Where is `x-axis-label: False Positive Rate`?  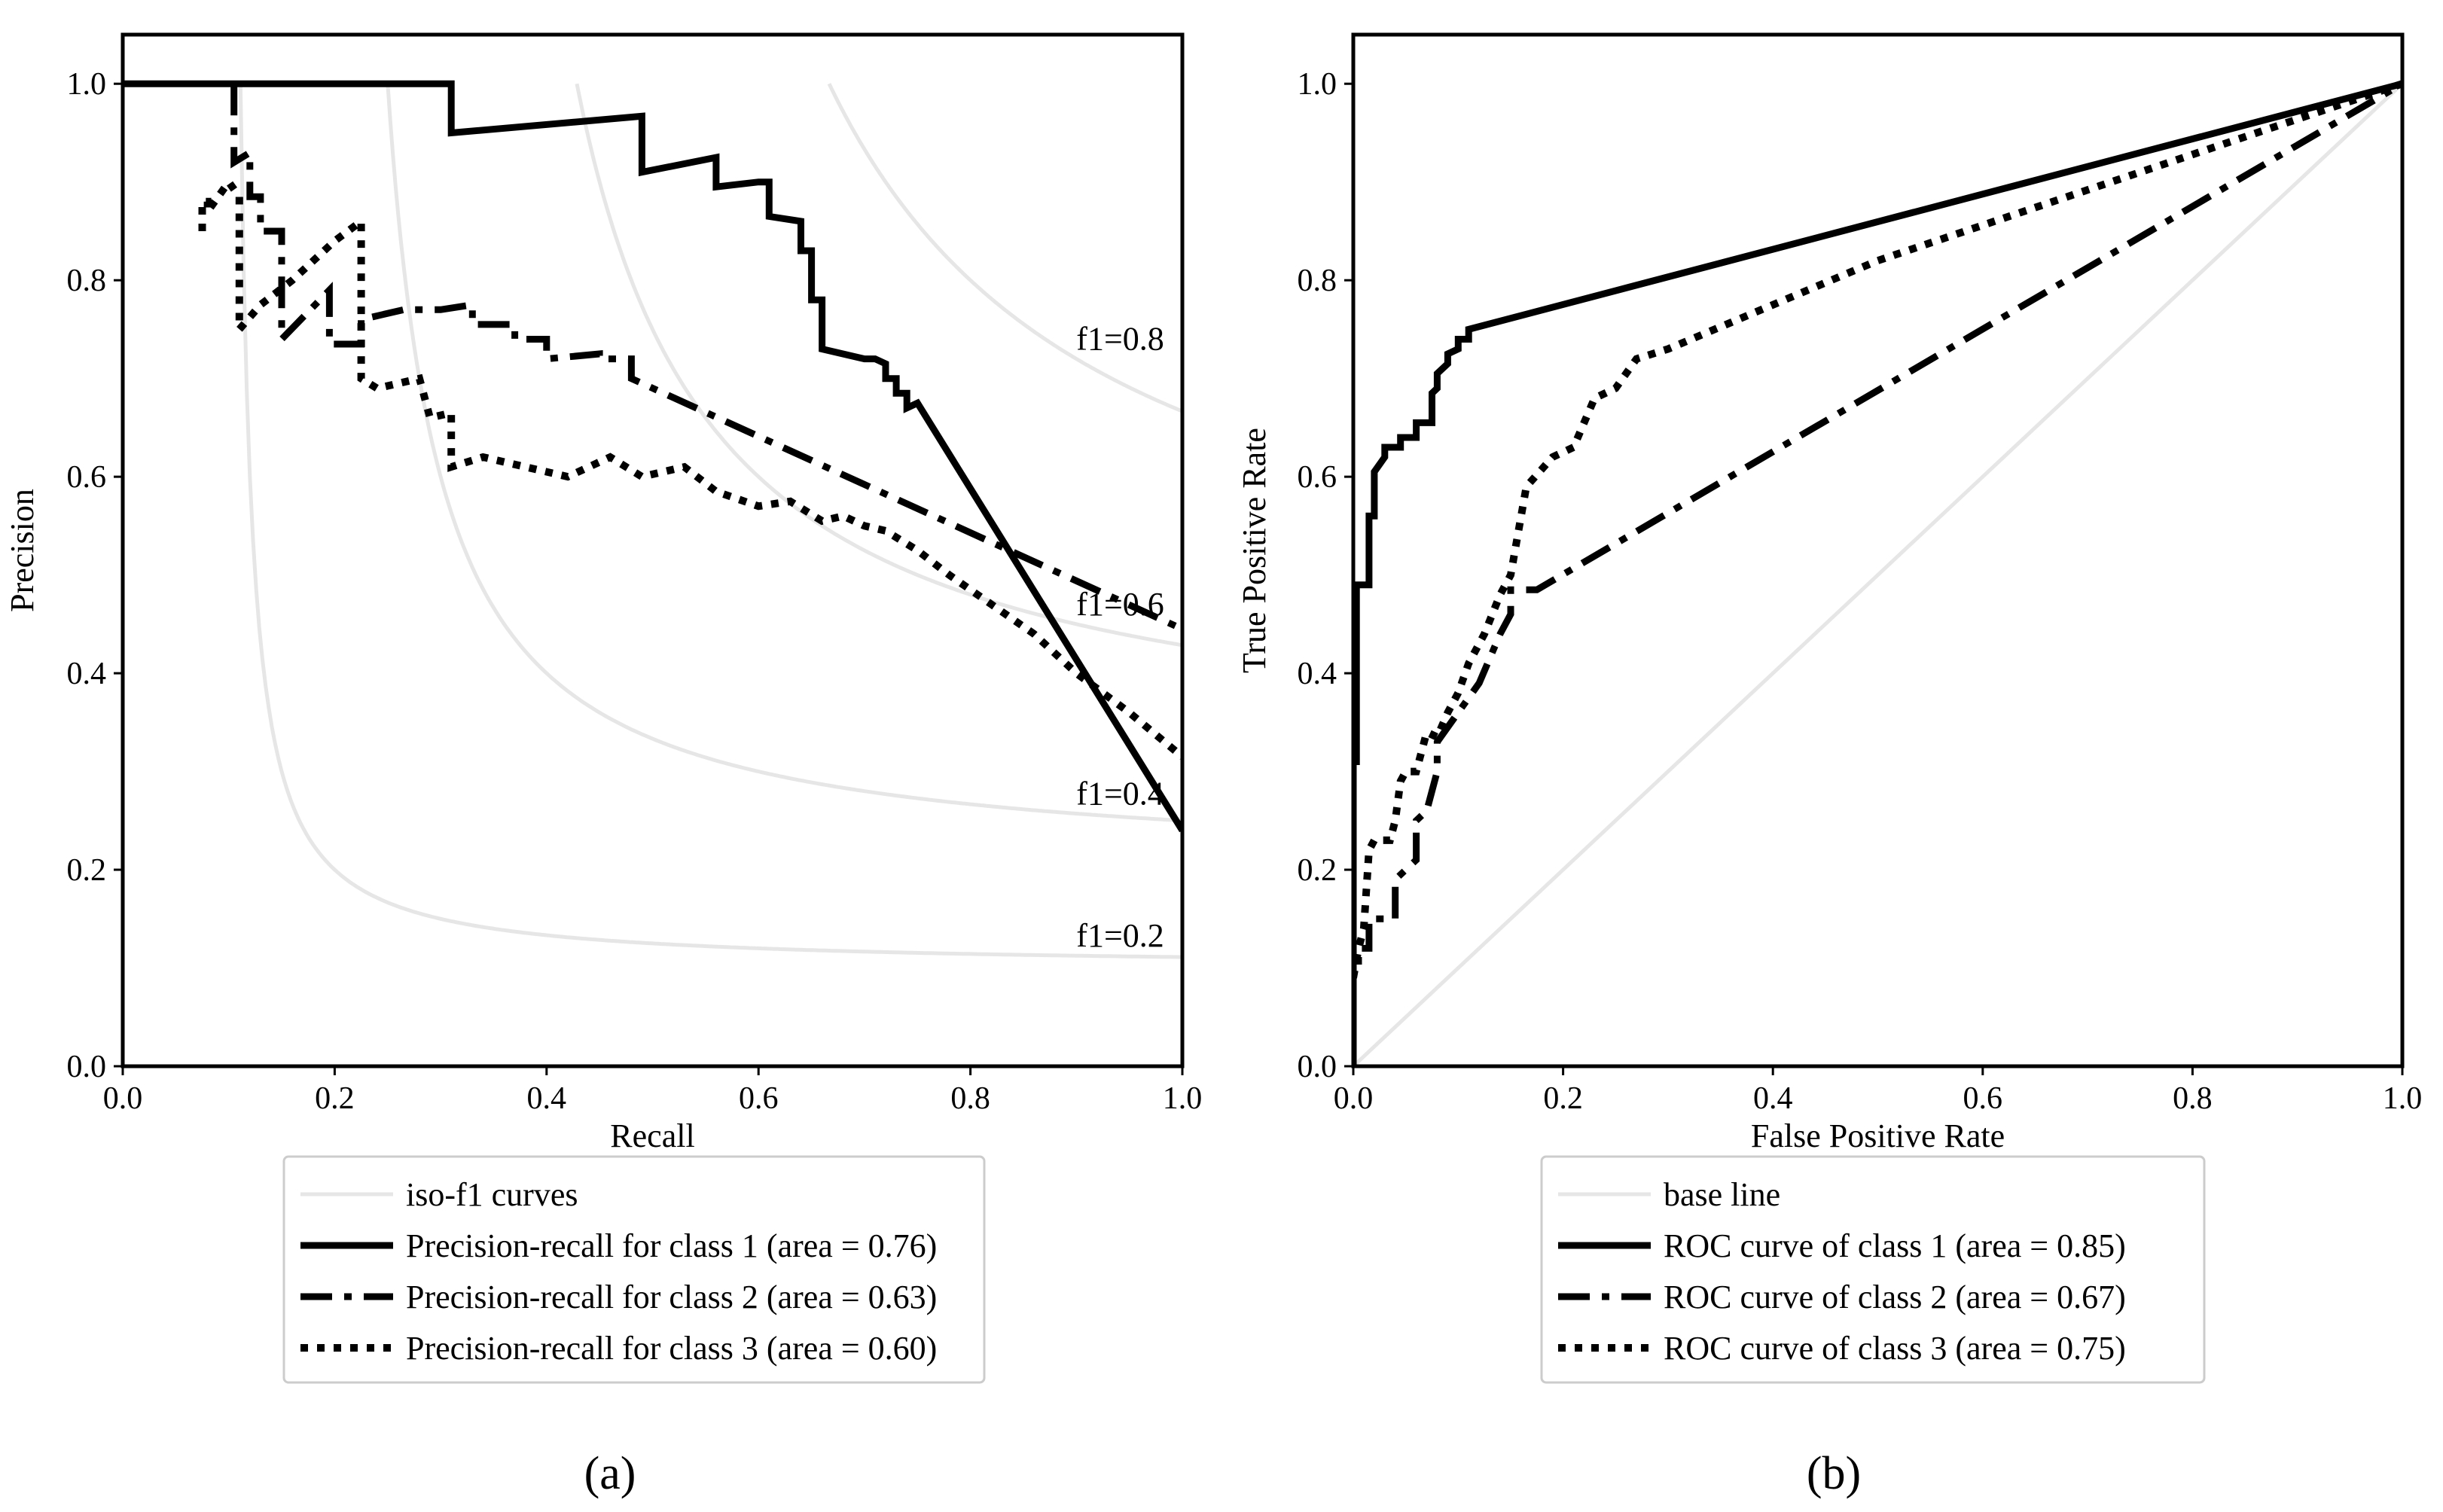 x-axis-label: False Positive Rate is located at coordinates (1878, 1135).